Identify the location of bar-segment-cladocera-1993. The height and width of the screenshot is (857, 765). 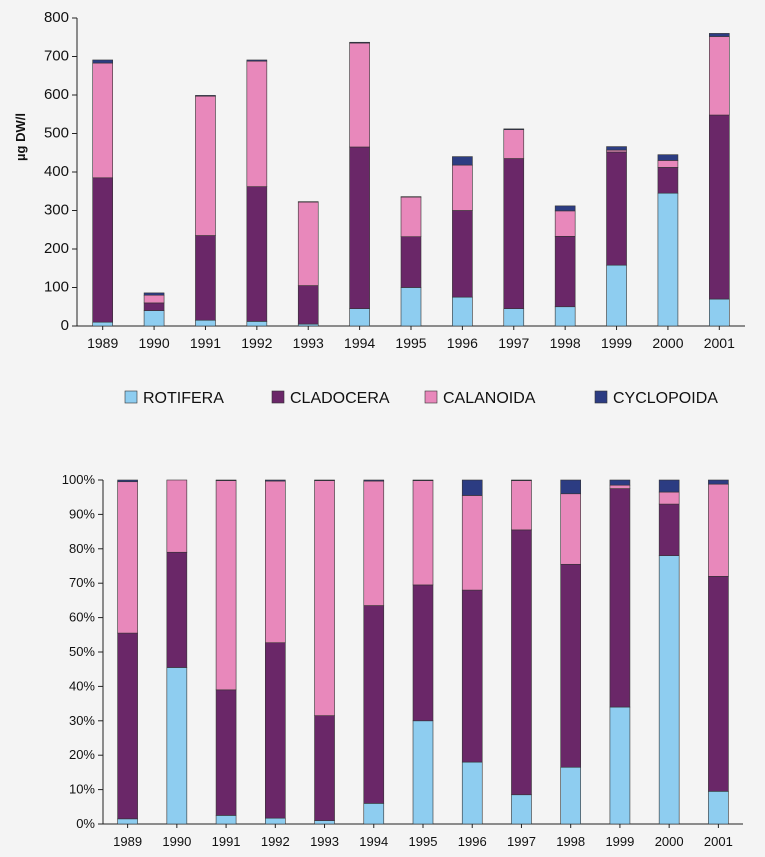
(308, 305).